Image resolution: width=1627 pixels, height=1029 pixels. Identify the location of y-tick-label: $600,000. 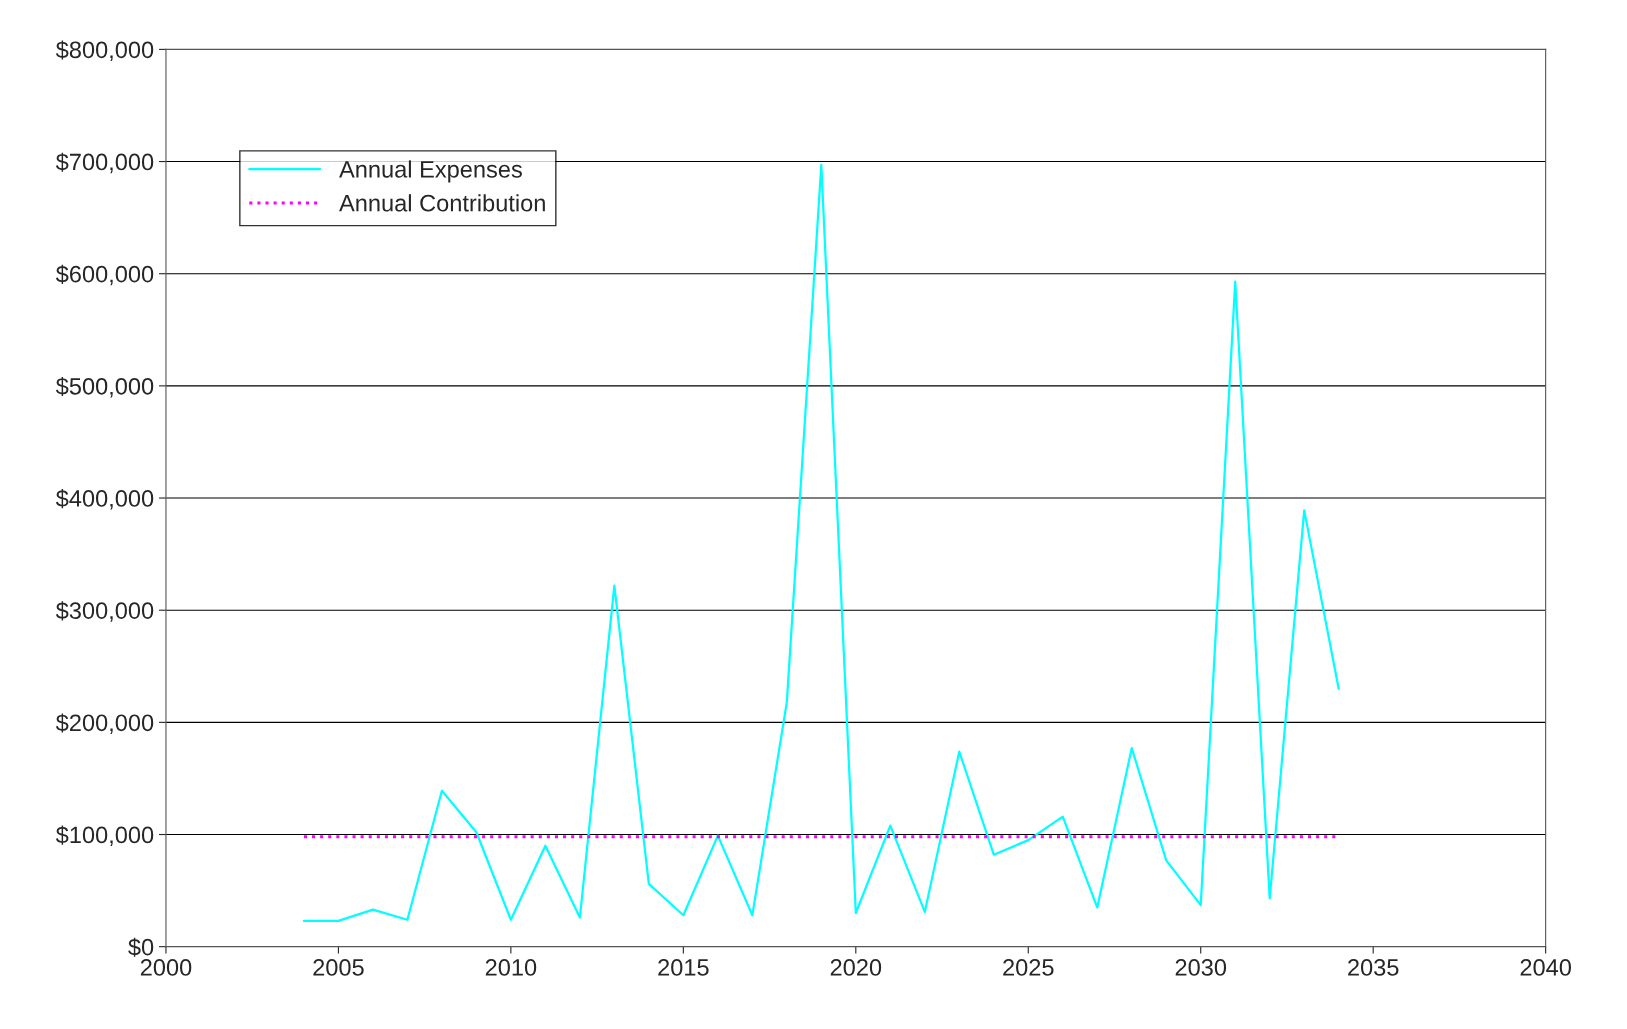
(104, 275).